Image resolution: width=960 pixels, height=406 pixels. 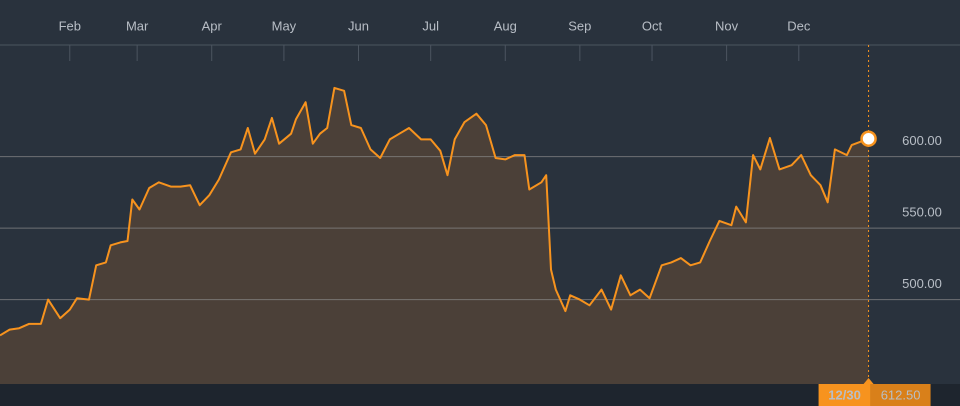 I want to click on date-badge-arrow, so click(x=868, y=381).